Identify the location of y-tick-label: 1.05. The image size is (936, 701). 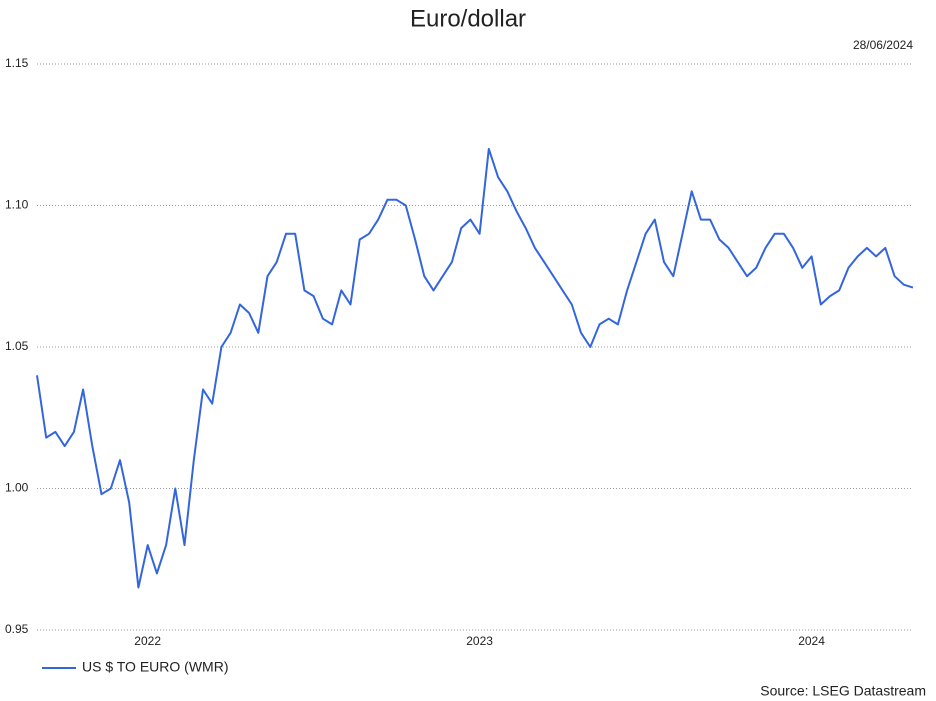
(17, 346).